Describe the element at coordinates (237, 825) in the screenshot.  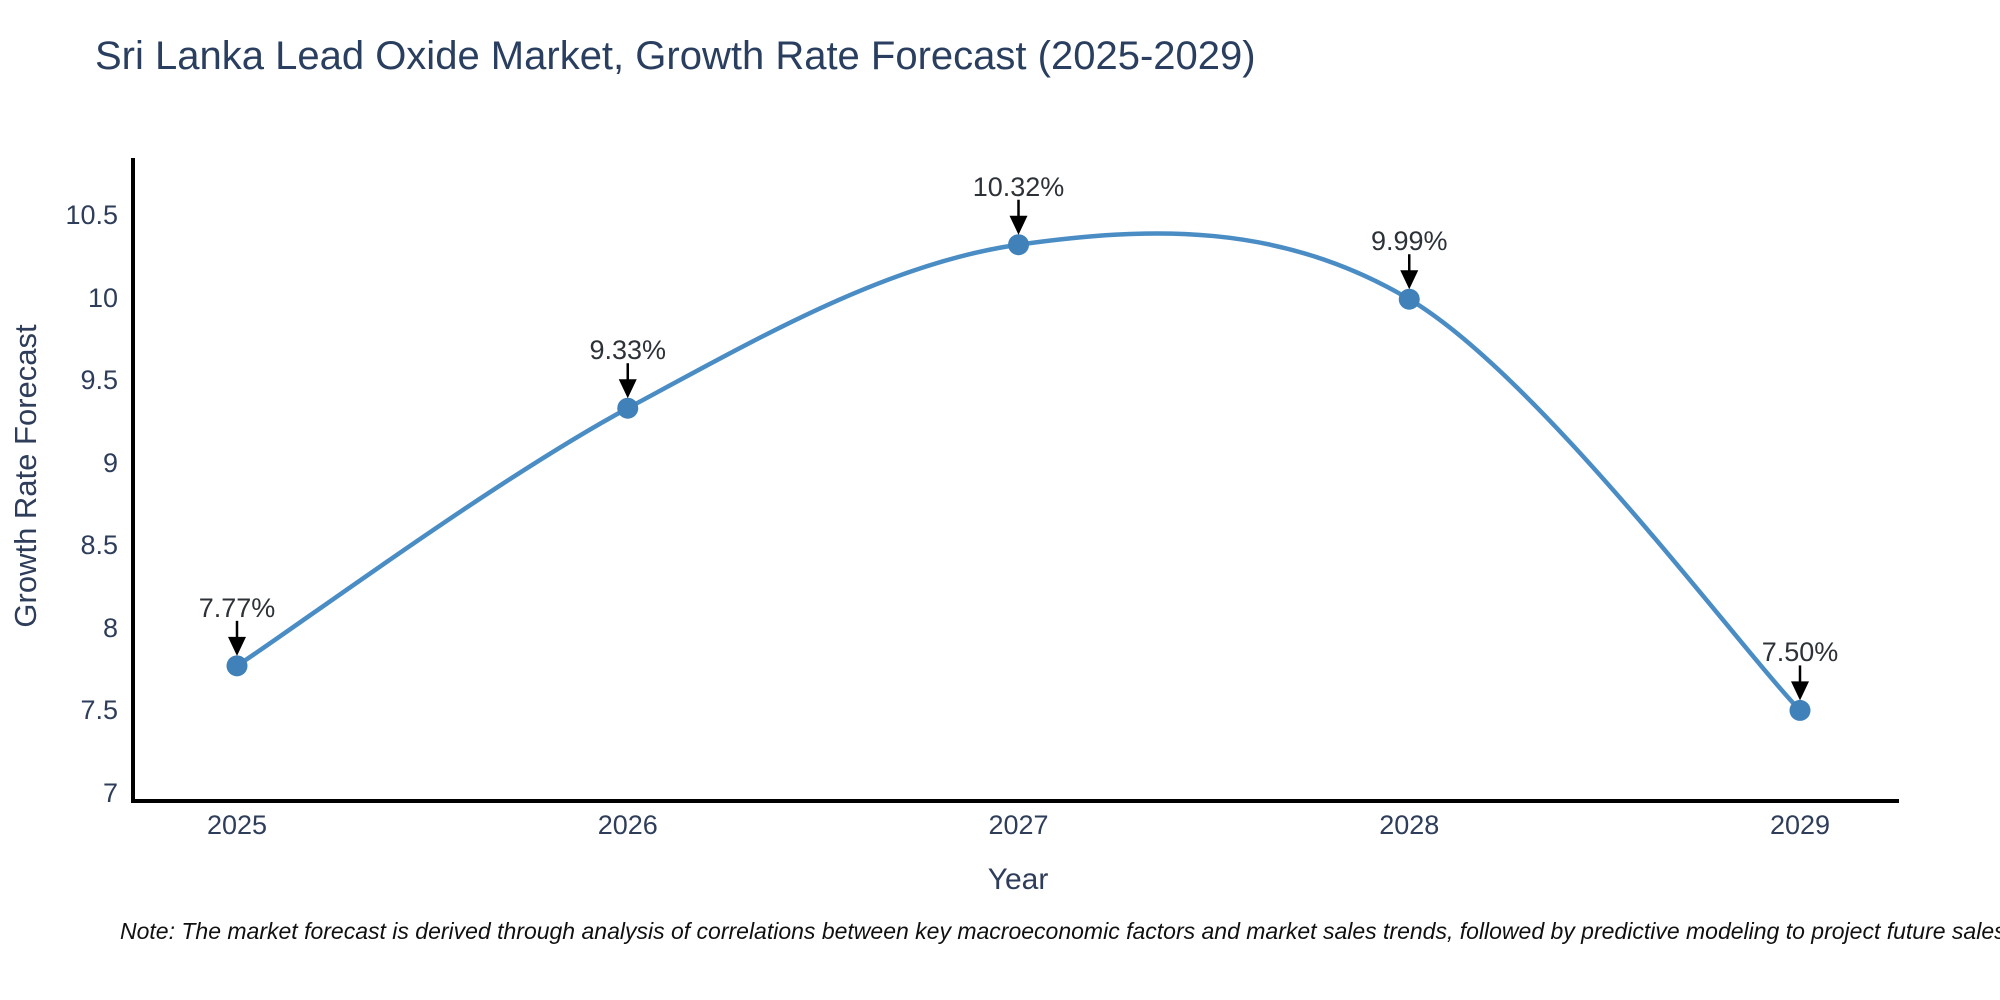
I see `x-tick-label: 2025` at that location.